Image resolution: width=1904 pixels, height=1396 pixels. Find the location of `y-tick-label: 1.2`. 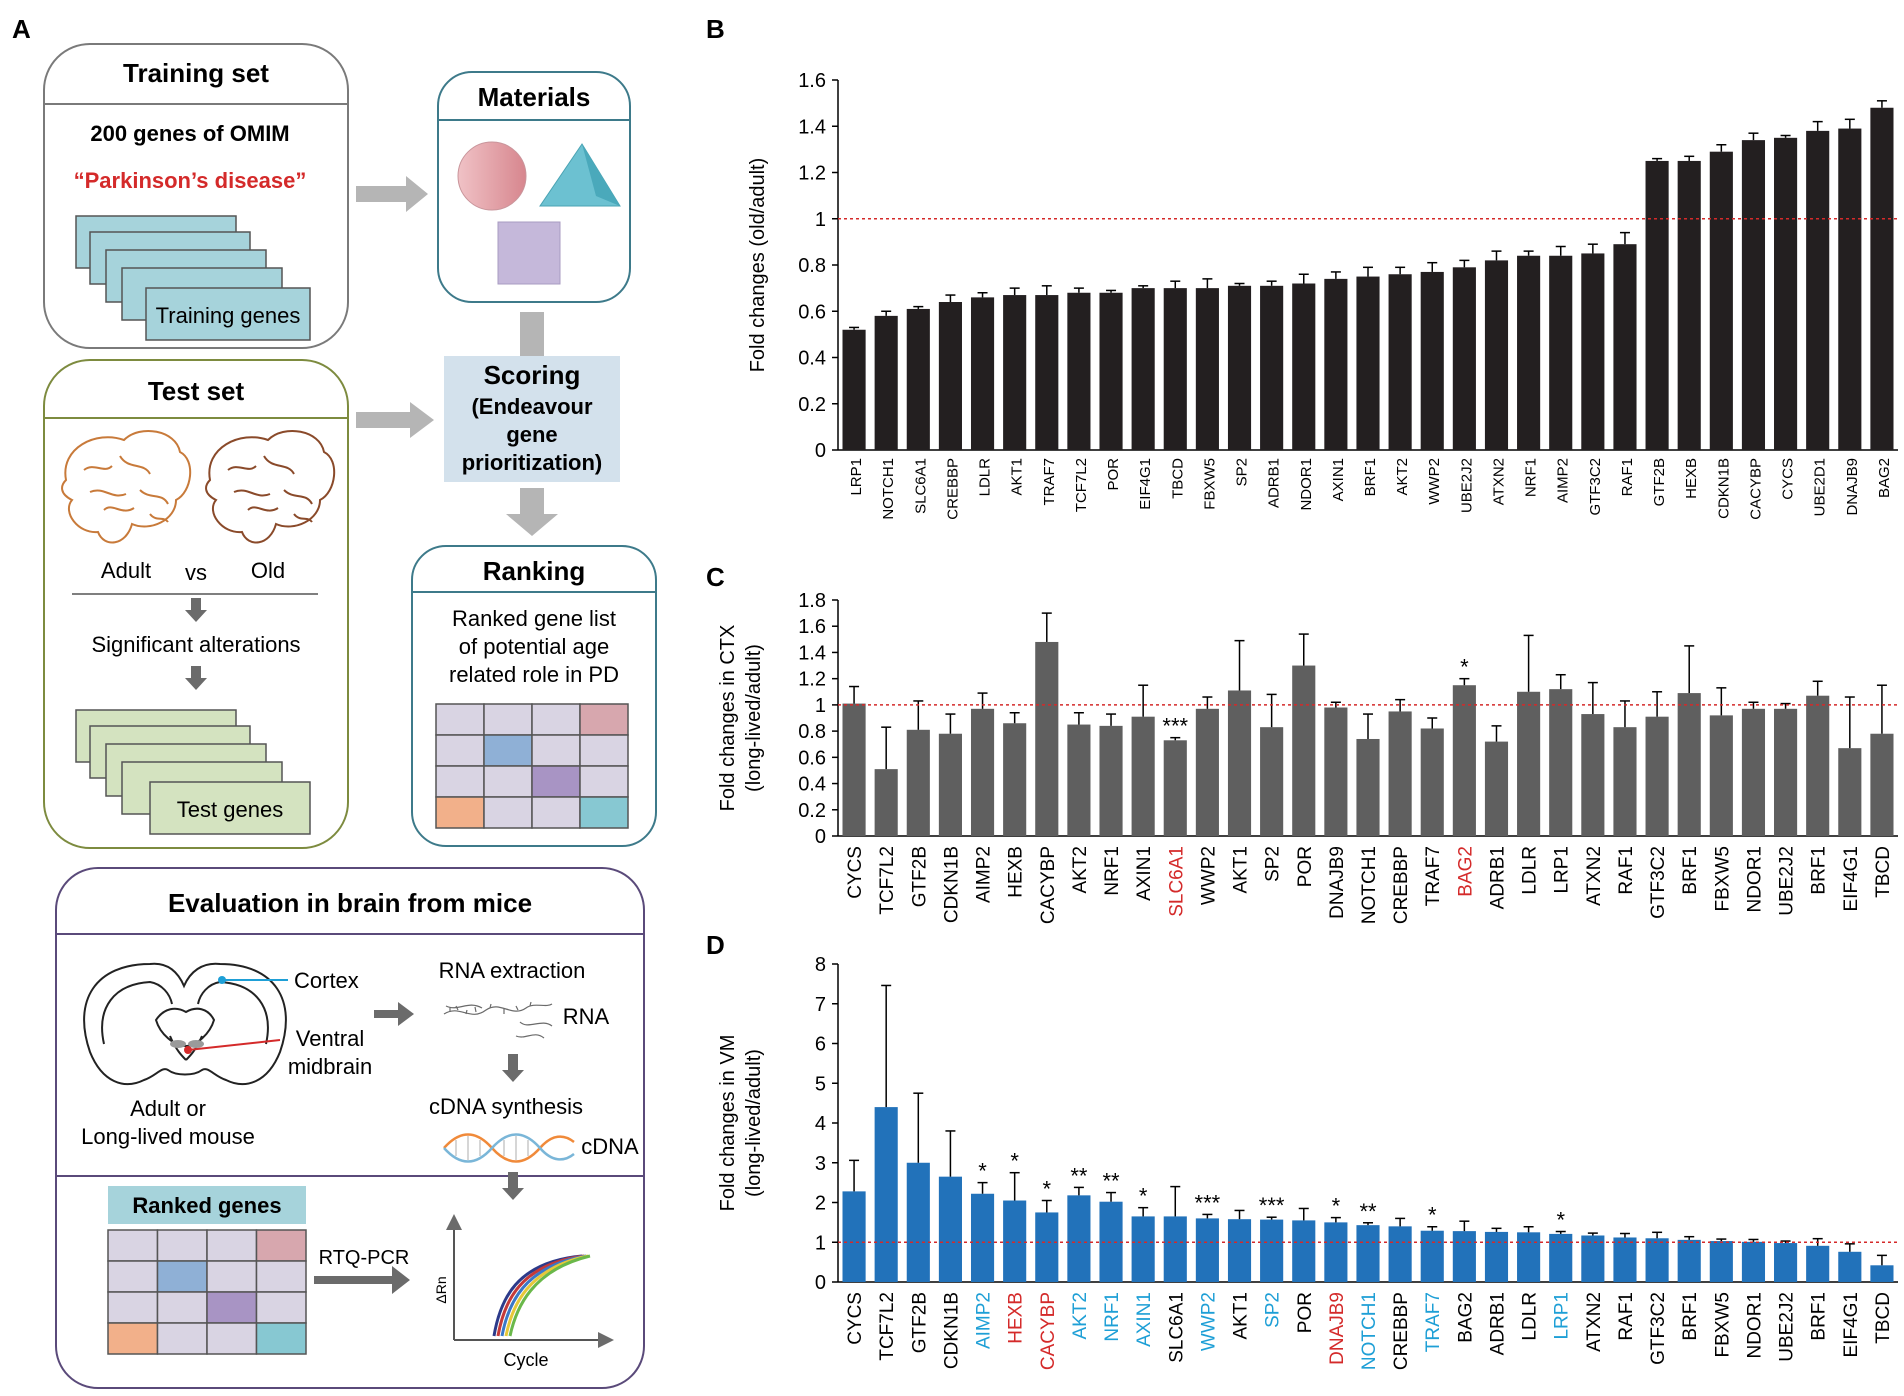

y-tick-label: 1.2 is located at coordinates (812, 174).